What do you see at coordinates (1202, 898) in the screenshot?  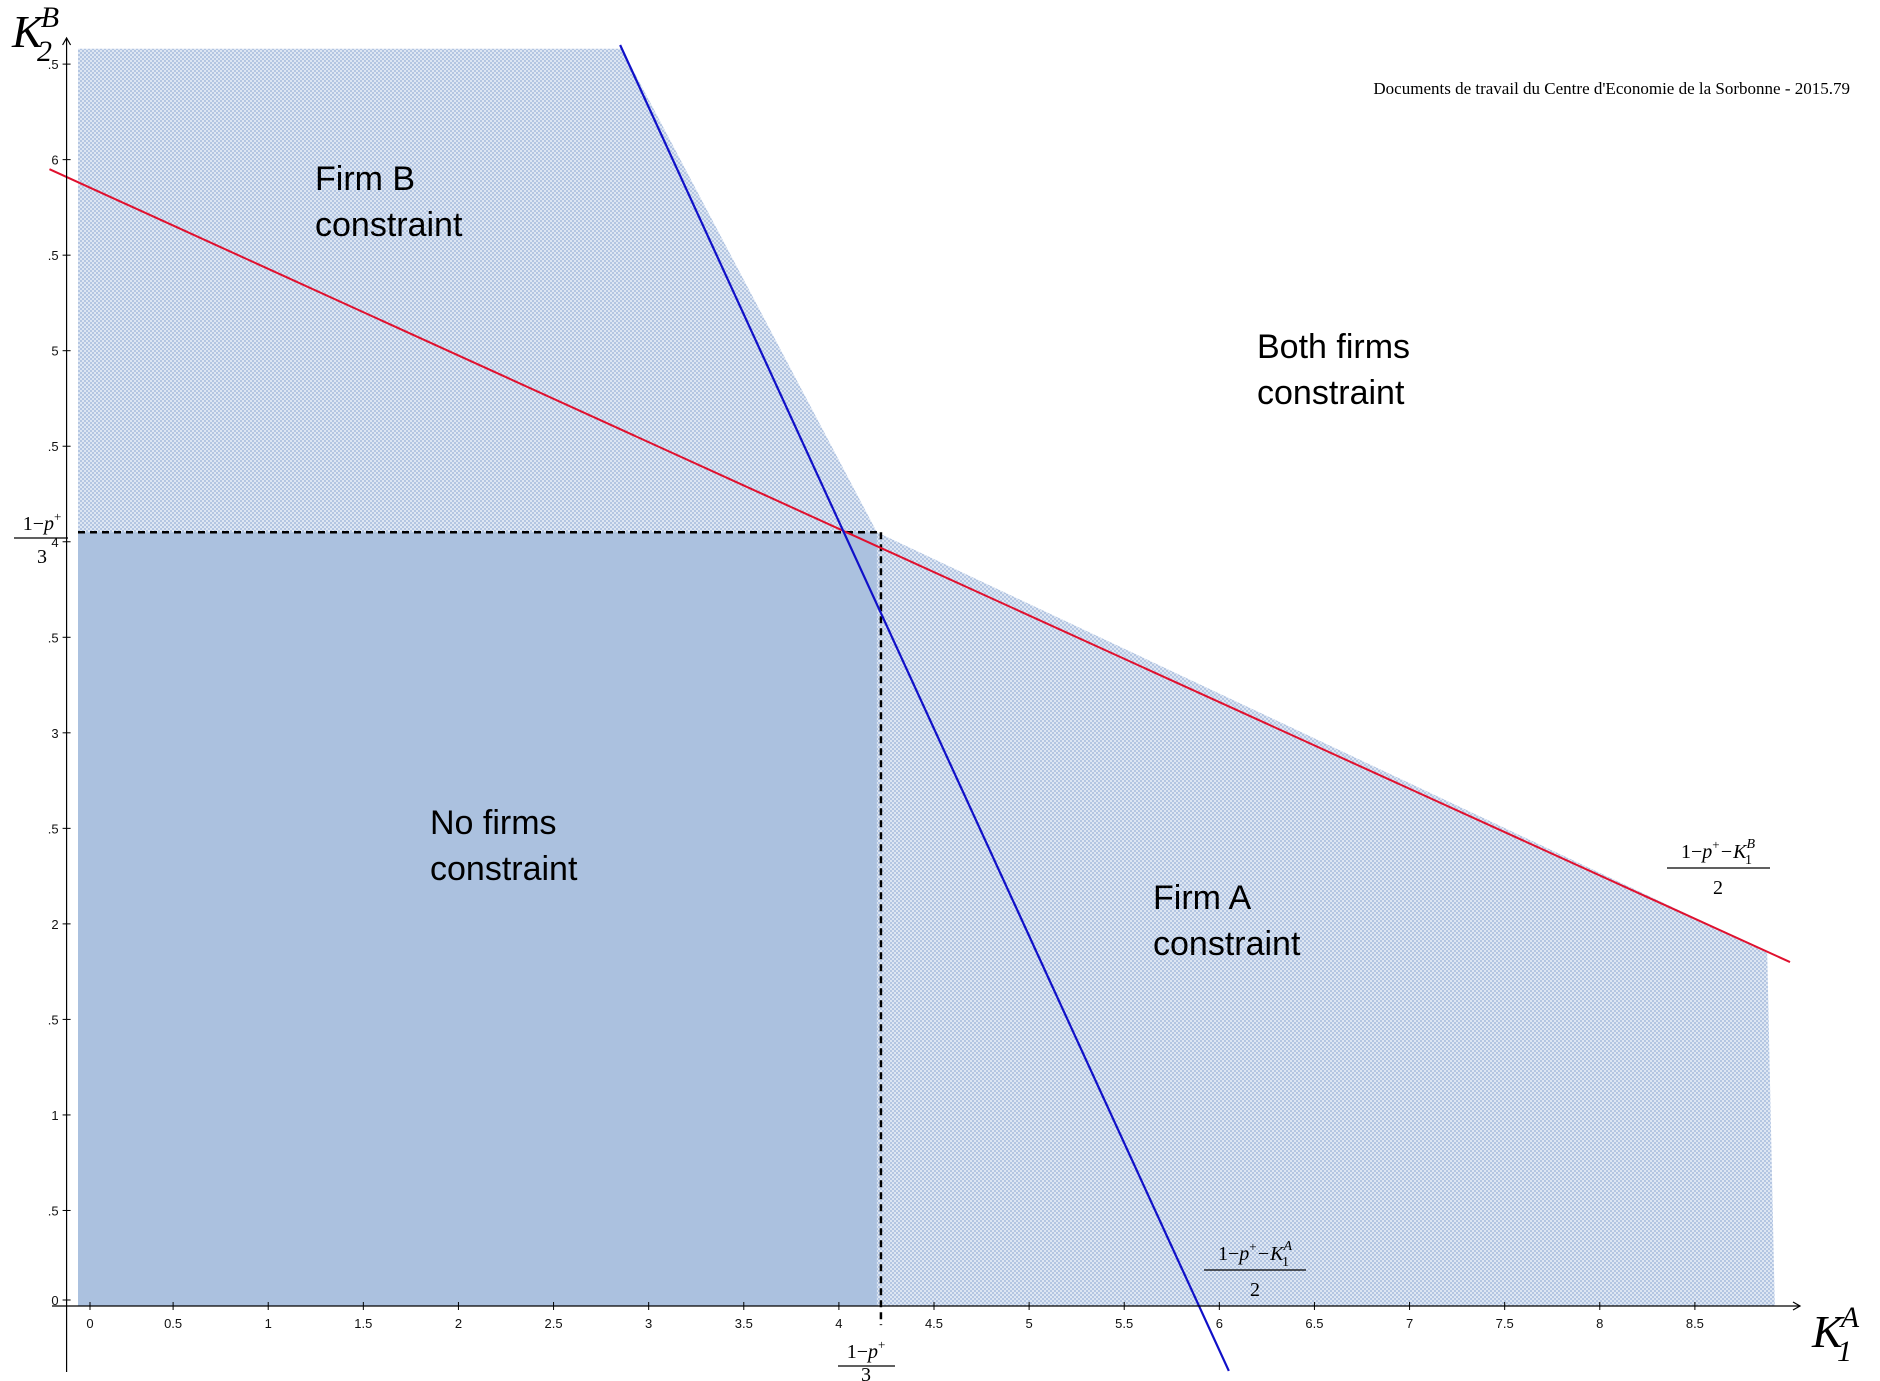 I see `region-label-firm-a-line1: Firm A` at bounding box center [1202, 898].